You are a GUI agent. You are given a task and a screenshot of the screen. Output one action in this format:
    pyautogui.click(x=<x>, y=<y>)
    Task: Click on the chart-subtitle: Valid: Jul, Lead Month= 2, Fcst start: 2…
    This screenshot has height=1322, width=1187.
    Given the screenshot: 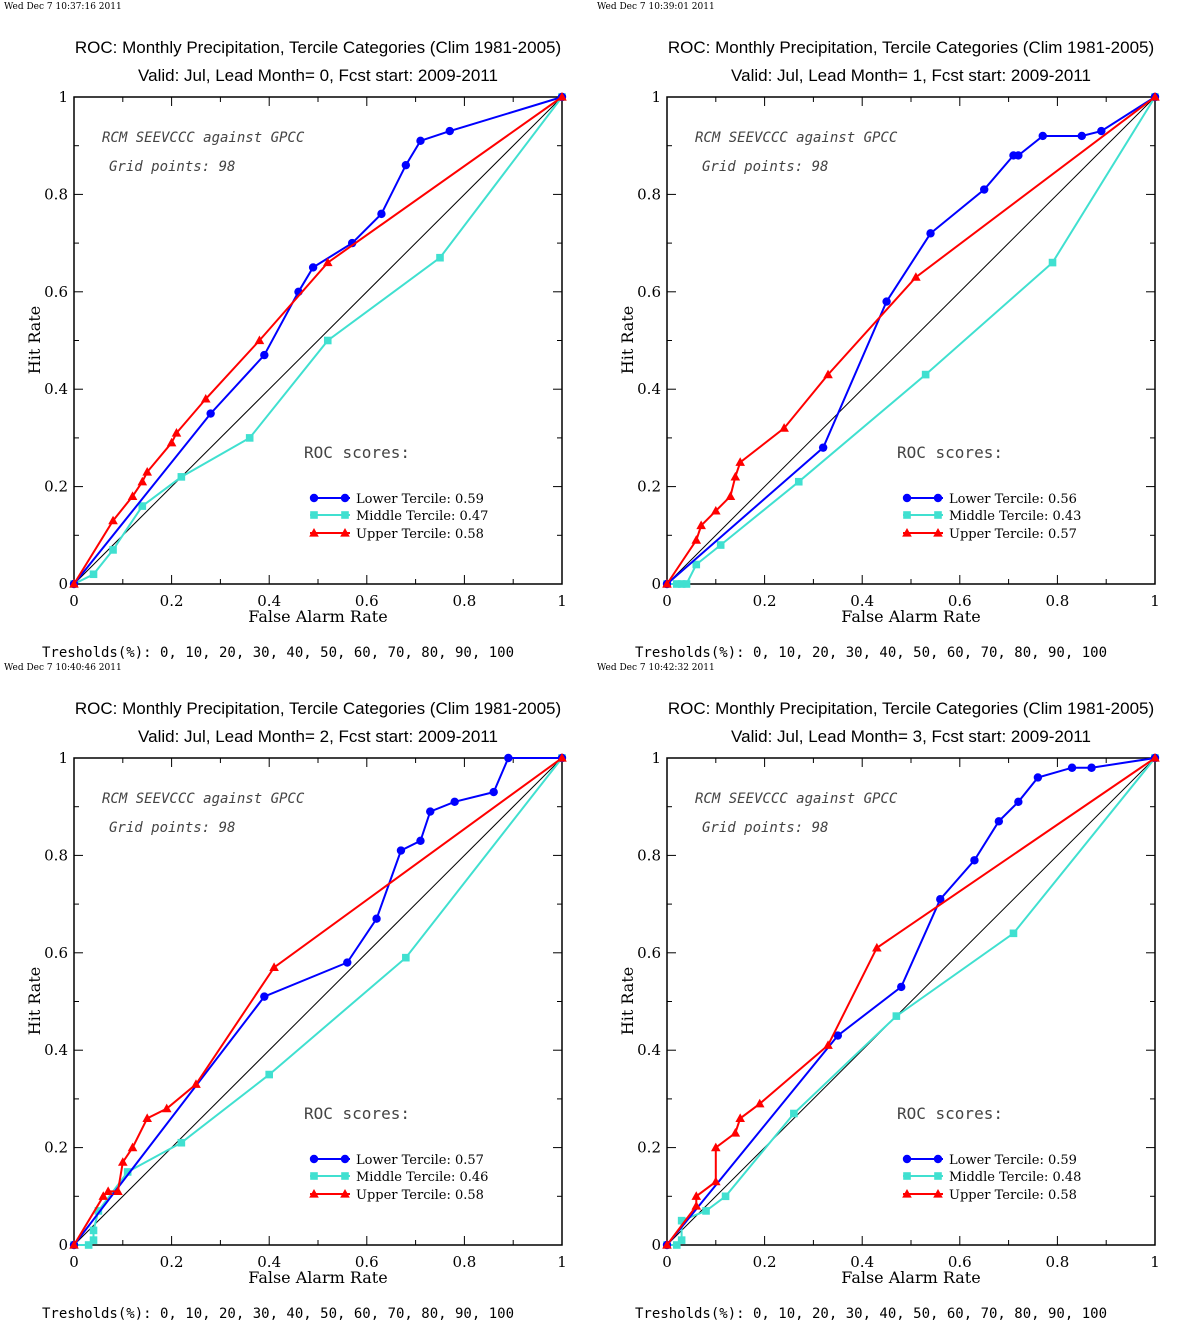 What is the action you would take?
    pyautogui.click(x=318, y=736)
    